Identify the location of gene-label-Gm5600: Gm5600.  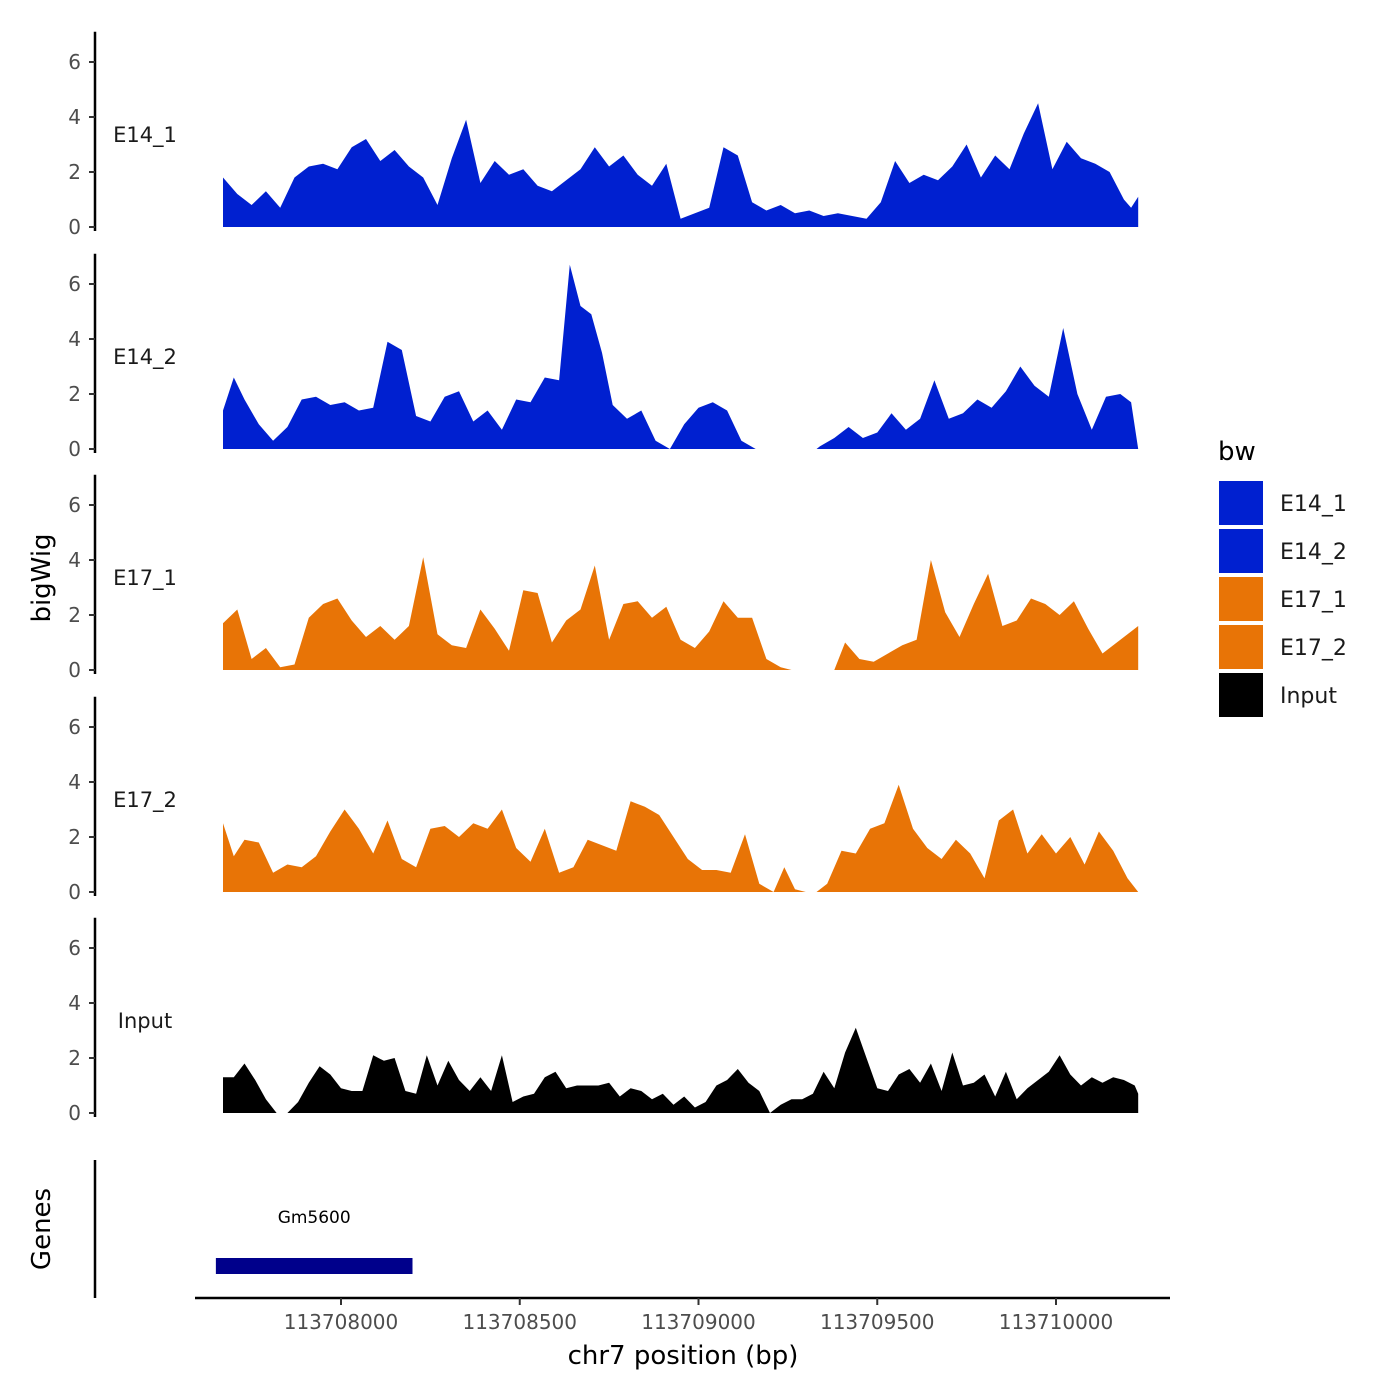
(314, 1218).